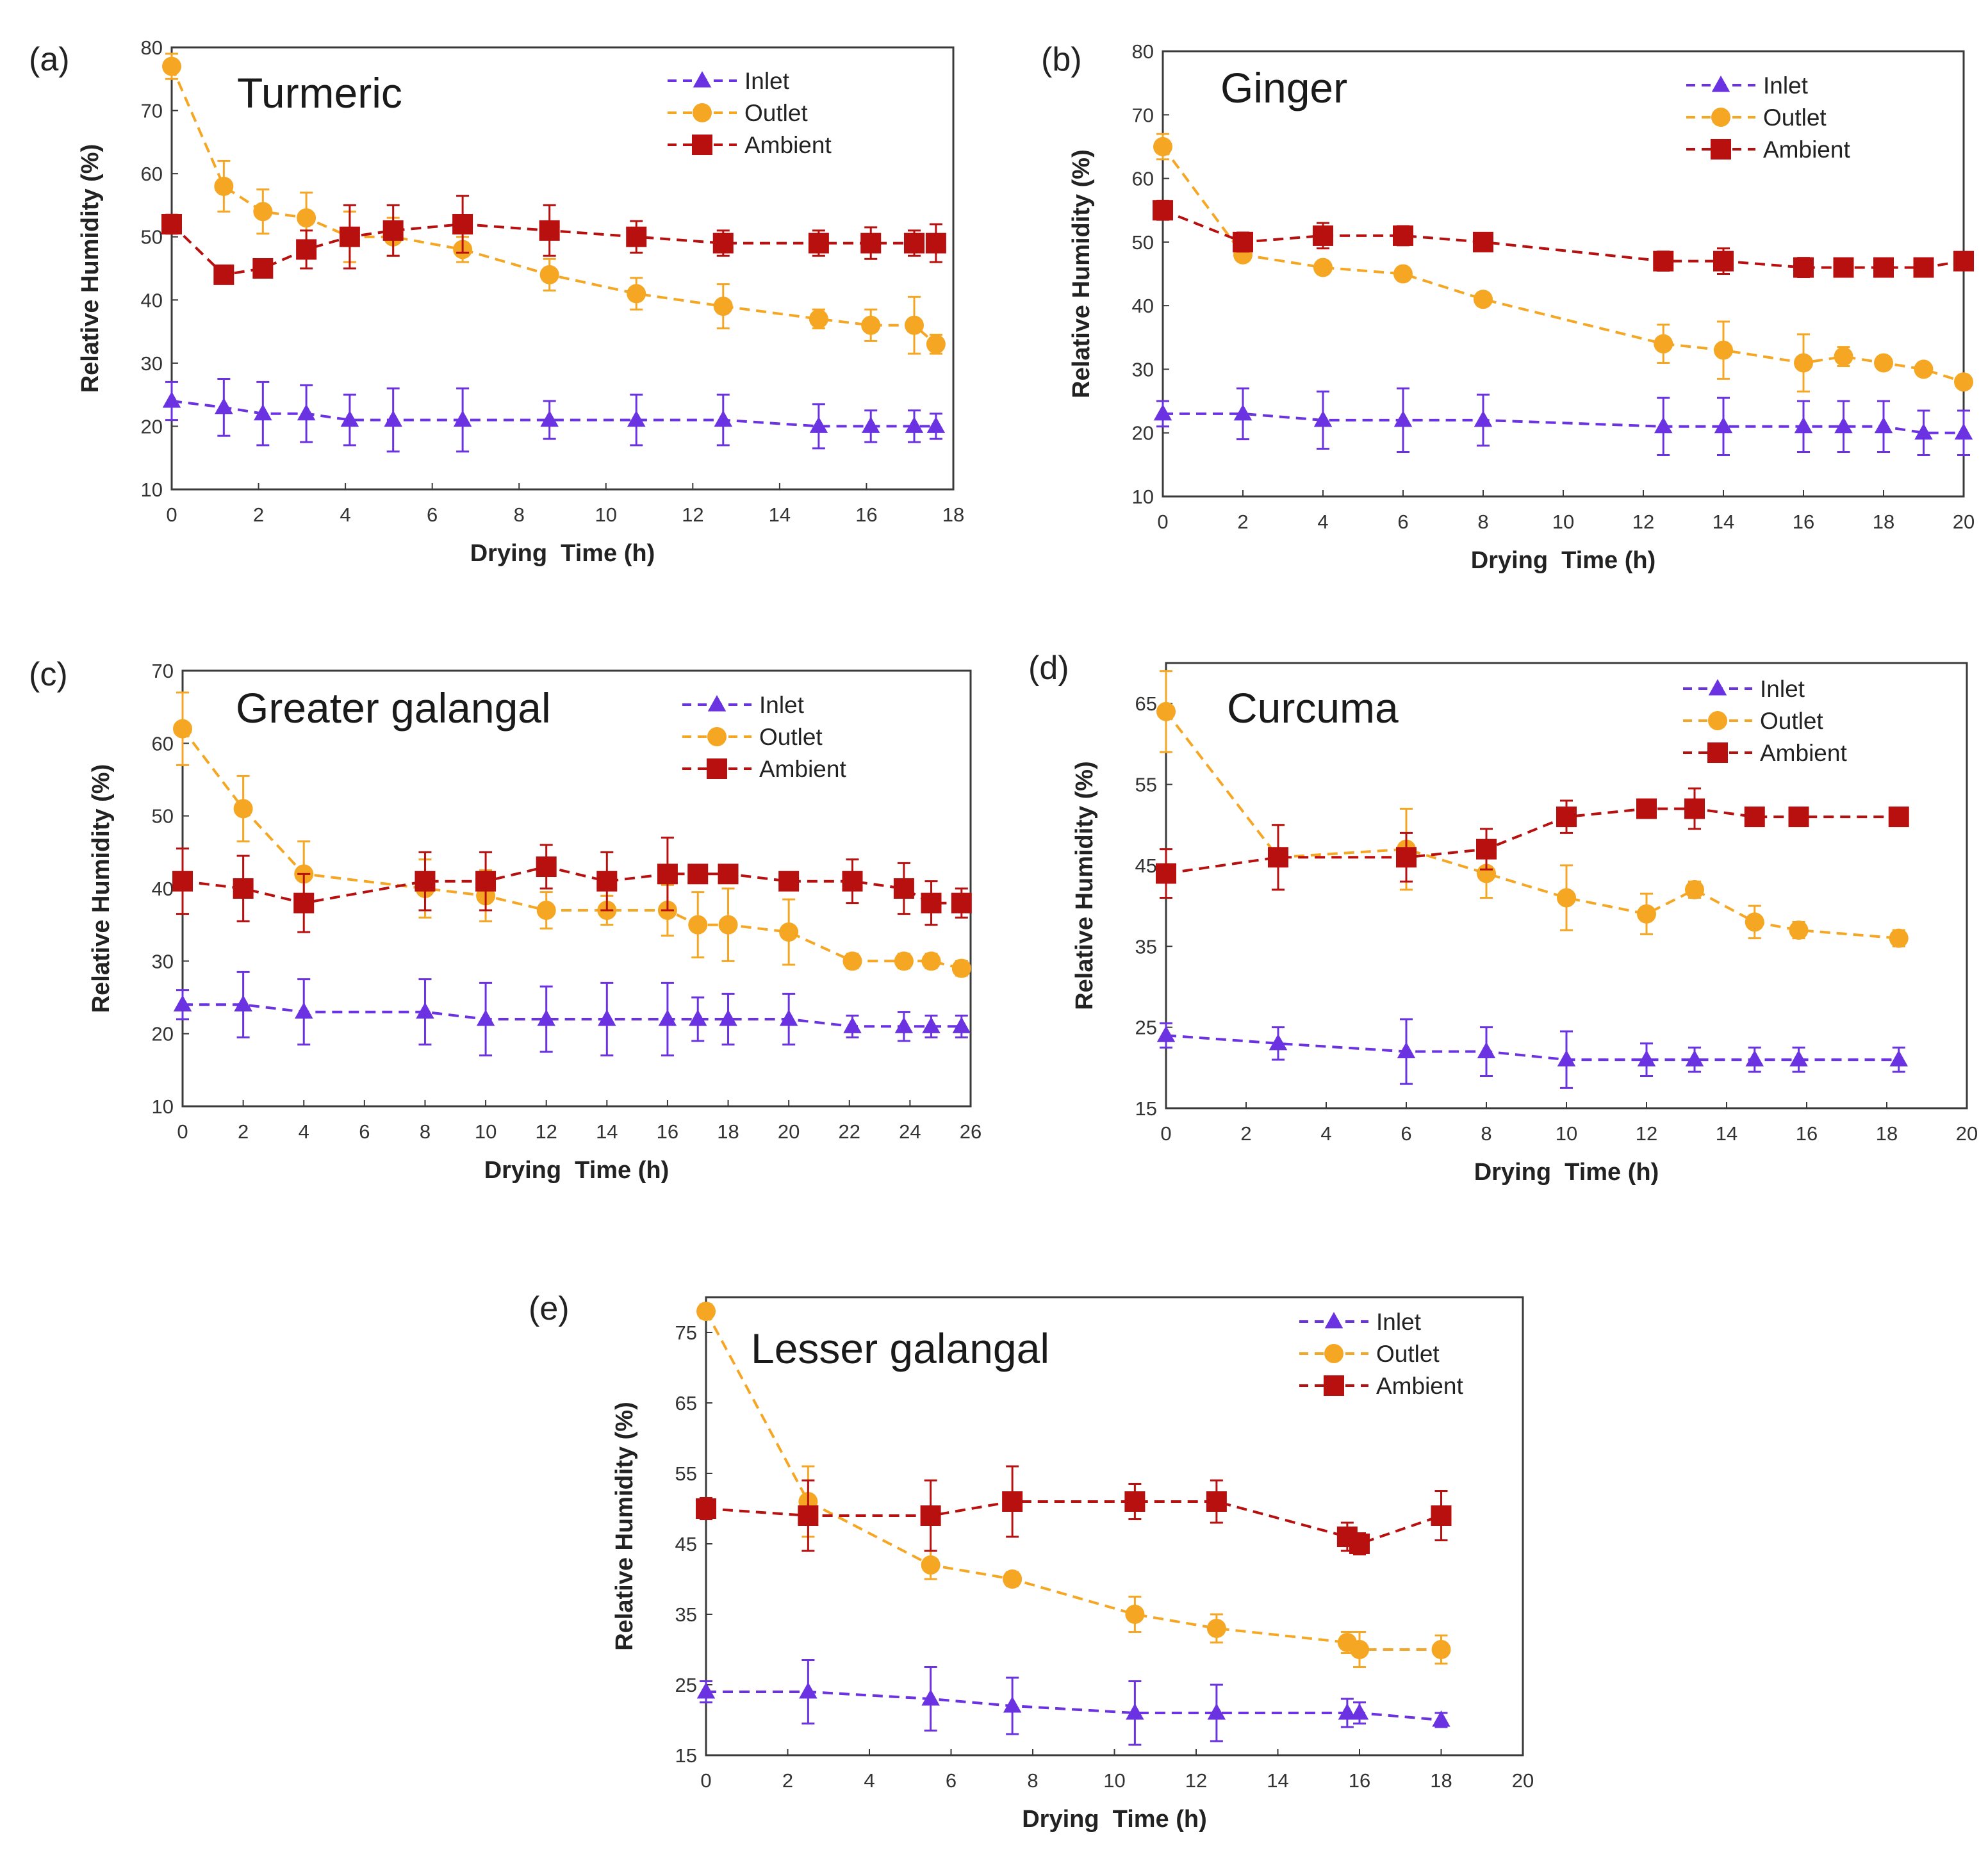 This screenshot has height=1859, width=1988. Describe the element at coordinates (788, 145) in the screenshot. I see `legend-label-ambient: Ambient` at that location.